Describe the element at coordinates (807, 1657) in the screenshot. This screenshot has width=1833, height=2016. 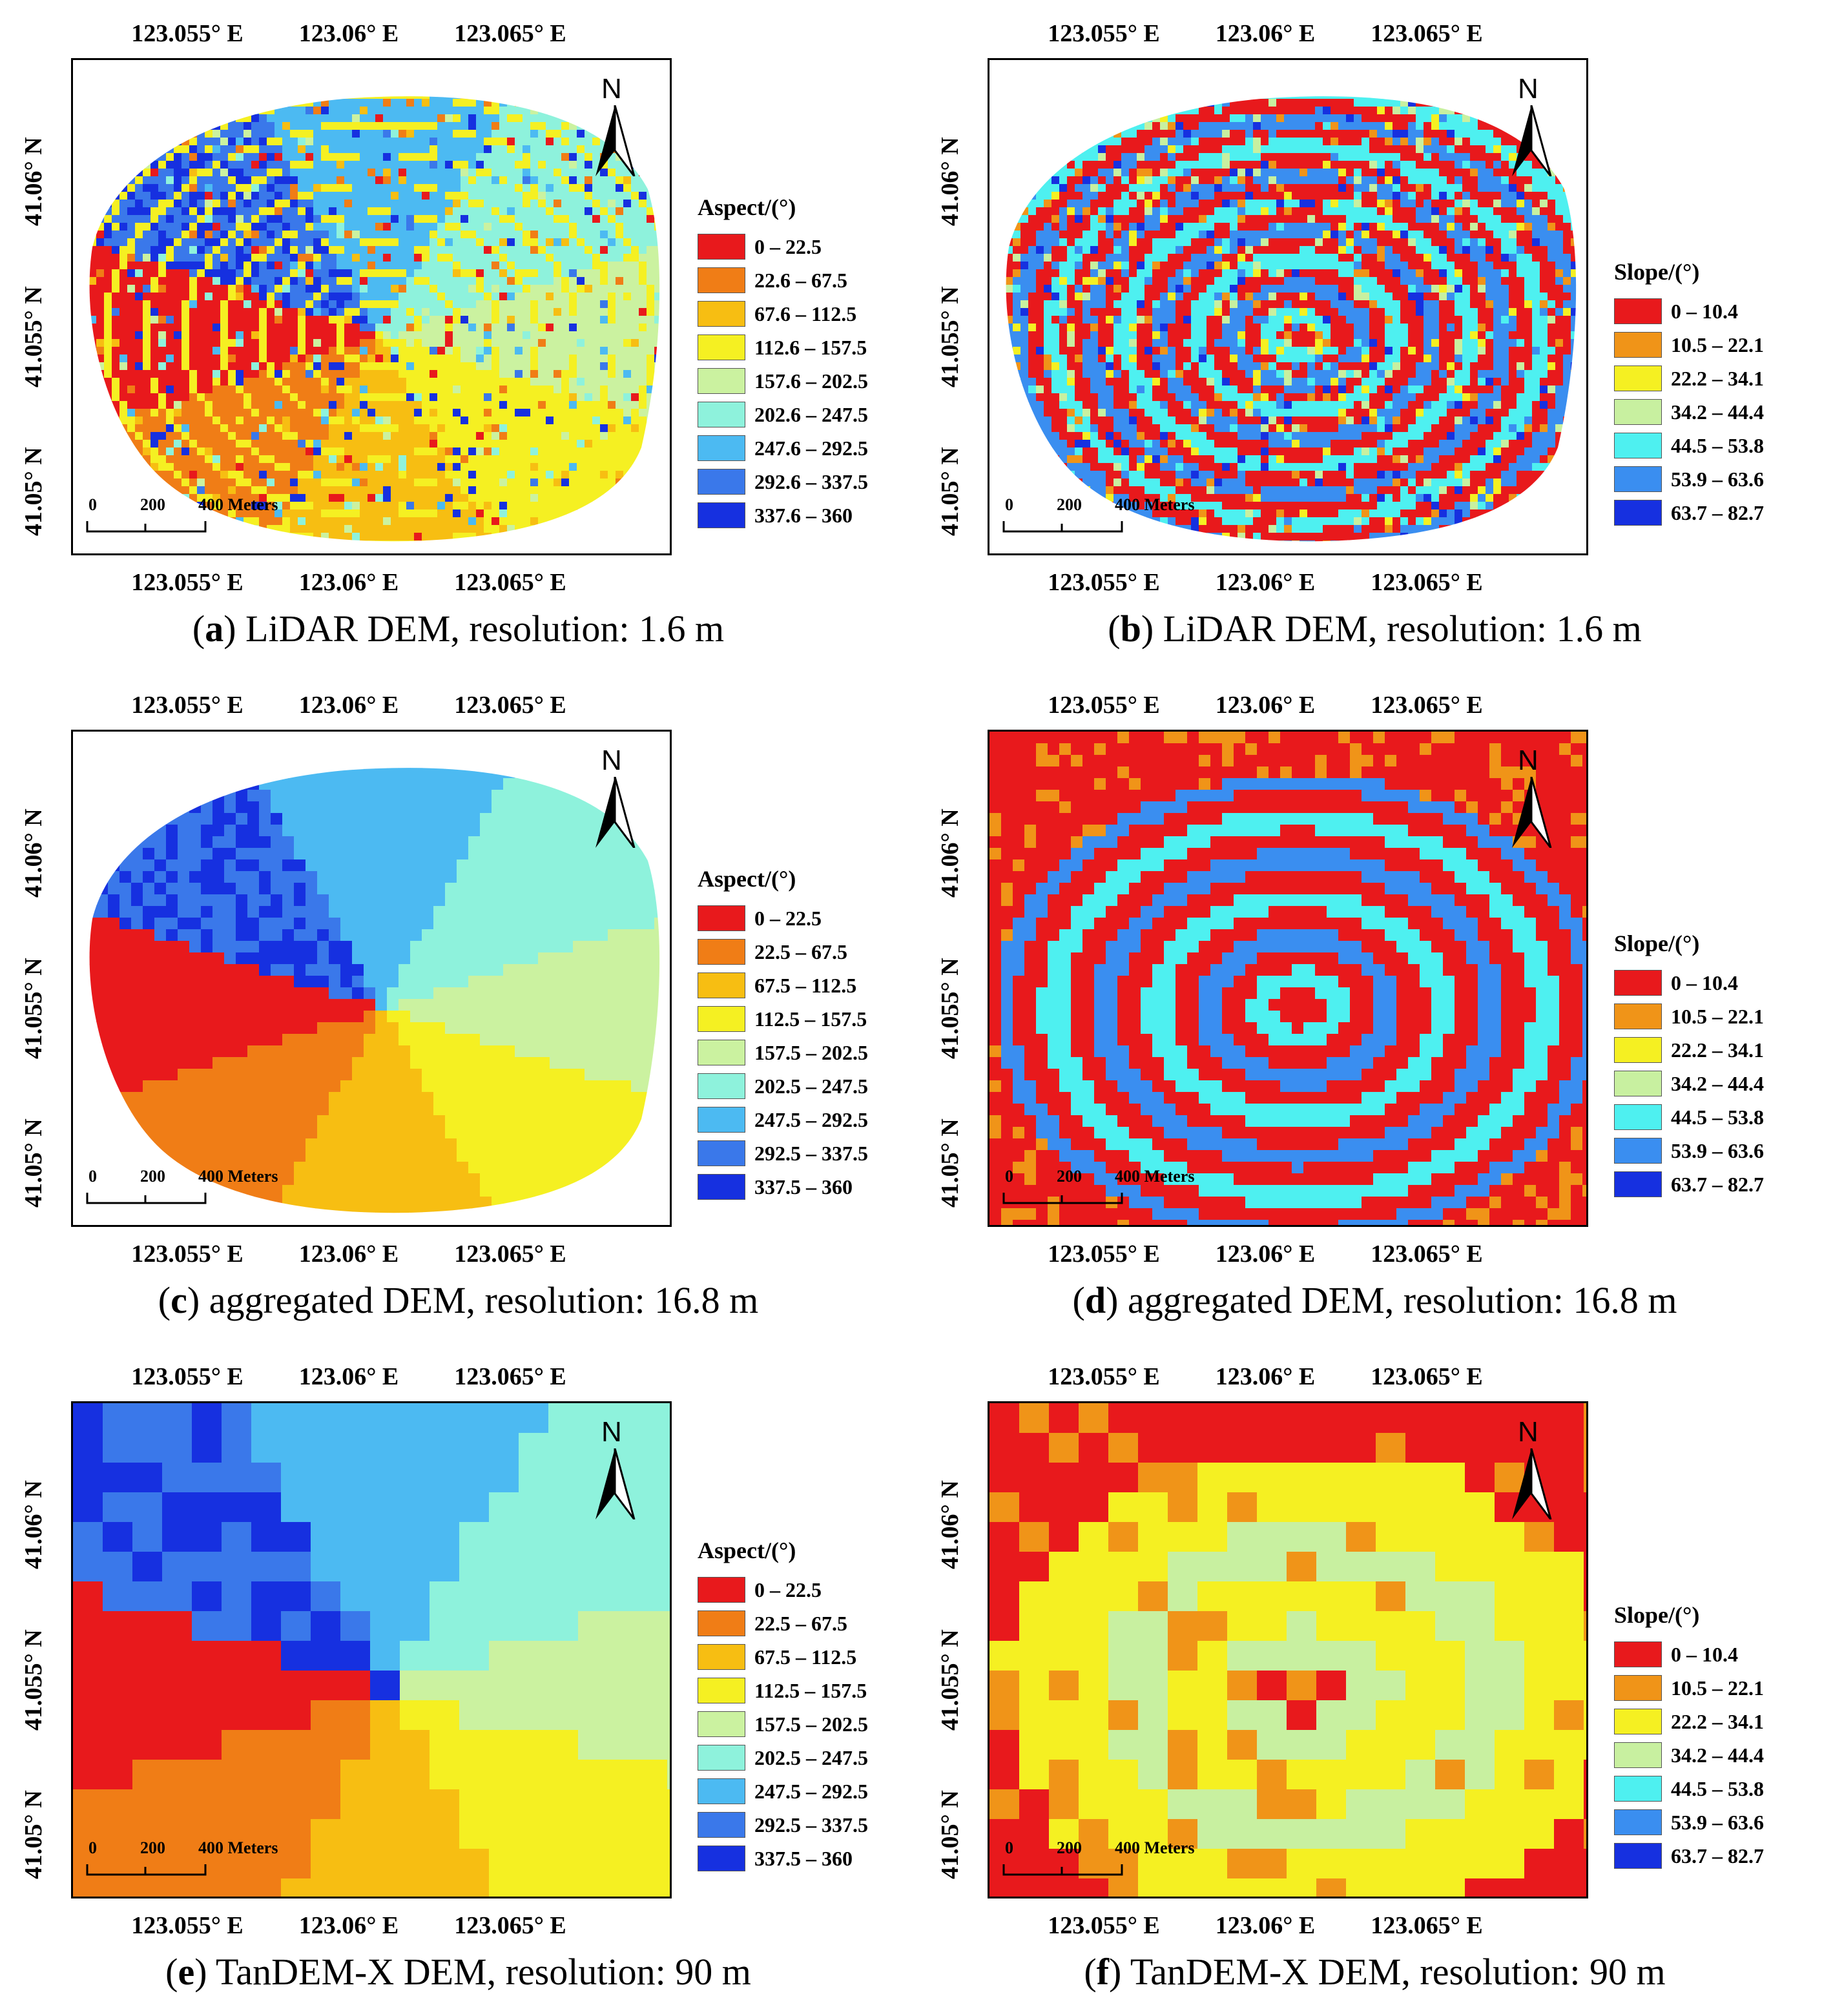
I see `legend-item: 67.5 – 112.5` at that location.